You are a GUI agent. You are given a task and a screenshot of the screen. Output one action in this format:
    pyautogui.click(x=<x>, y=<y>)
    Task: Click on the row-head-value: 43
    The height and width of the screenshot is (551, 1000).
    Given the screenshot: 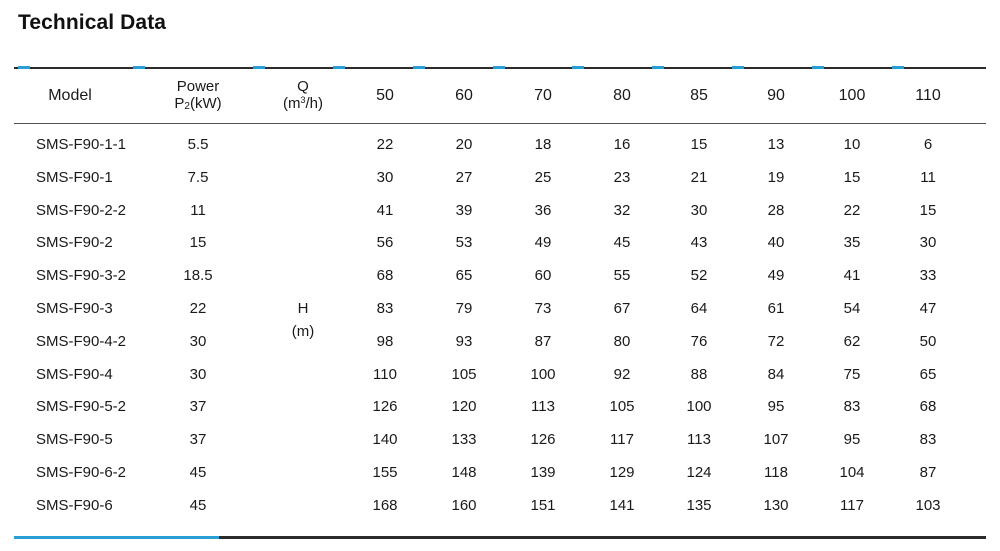 What is the action you would take?
    pyautogui.click(x=699, y=243)
    